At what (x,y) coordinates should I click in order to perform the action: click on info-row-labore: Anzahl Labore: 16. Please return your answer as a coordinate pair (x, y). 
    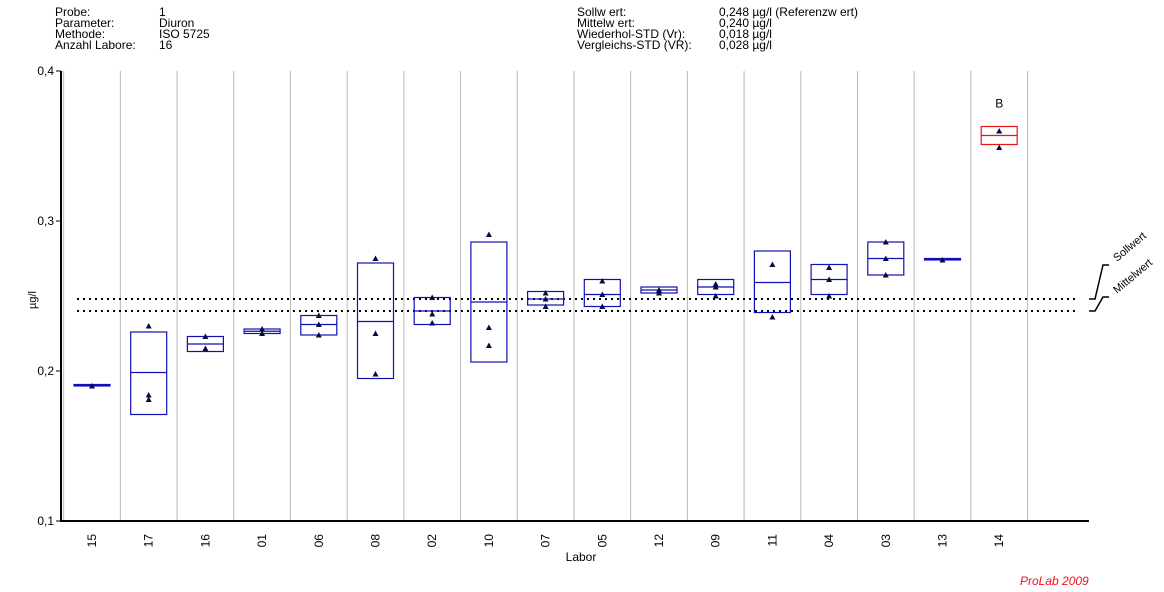
    Looking at the image, I should click on (114, 45).